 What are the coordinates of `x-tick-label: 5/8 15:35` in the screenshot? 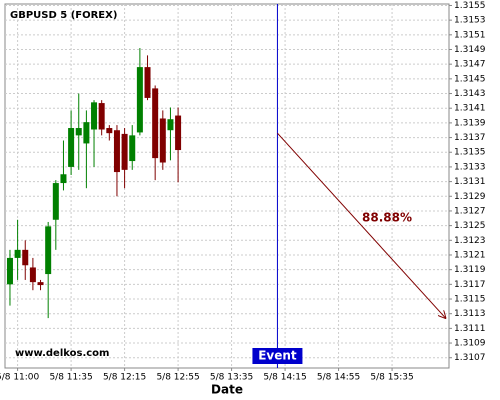 It's located at (391, 378).